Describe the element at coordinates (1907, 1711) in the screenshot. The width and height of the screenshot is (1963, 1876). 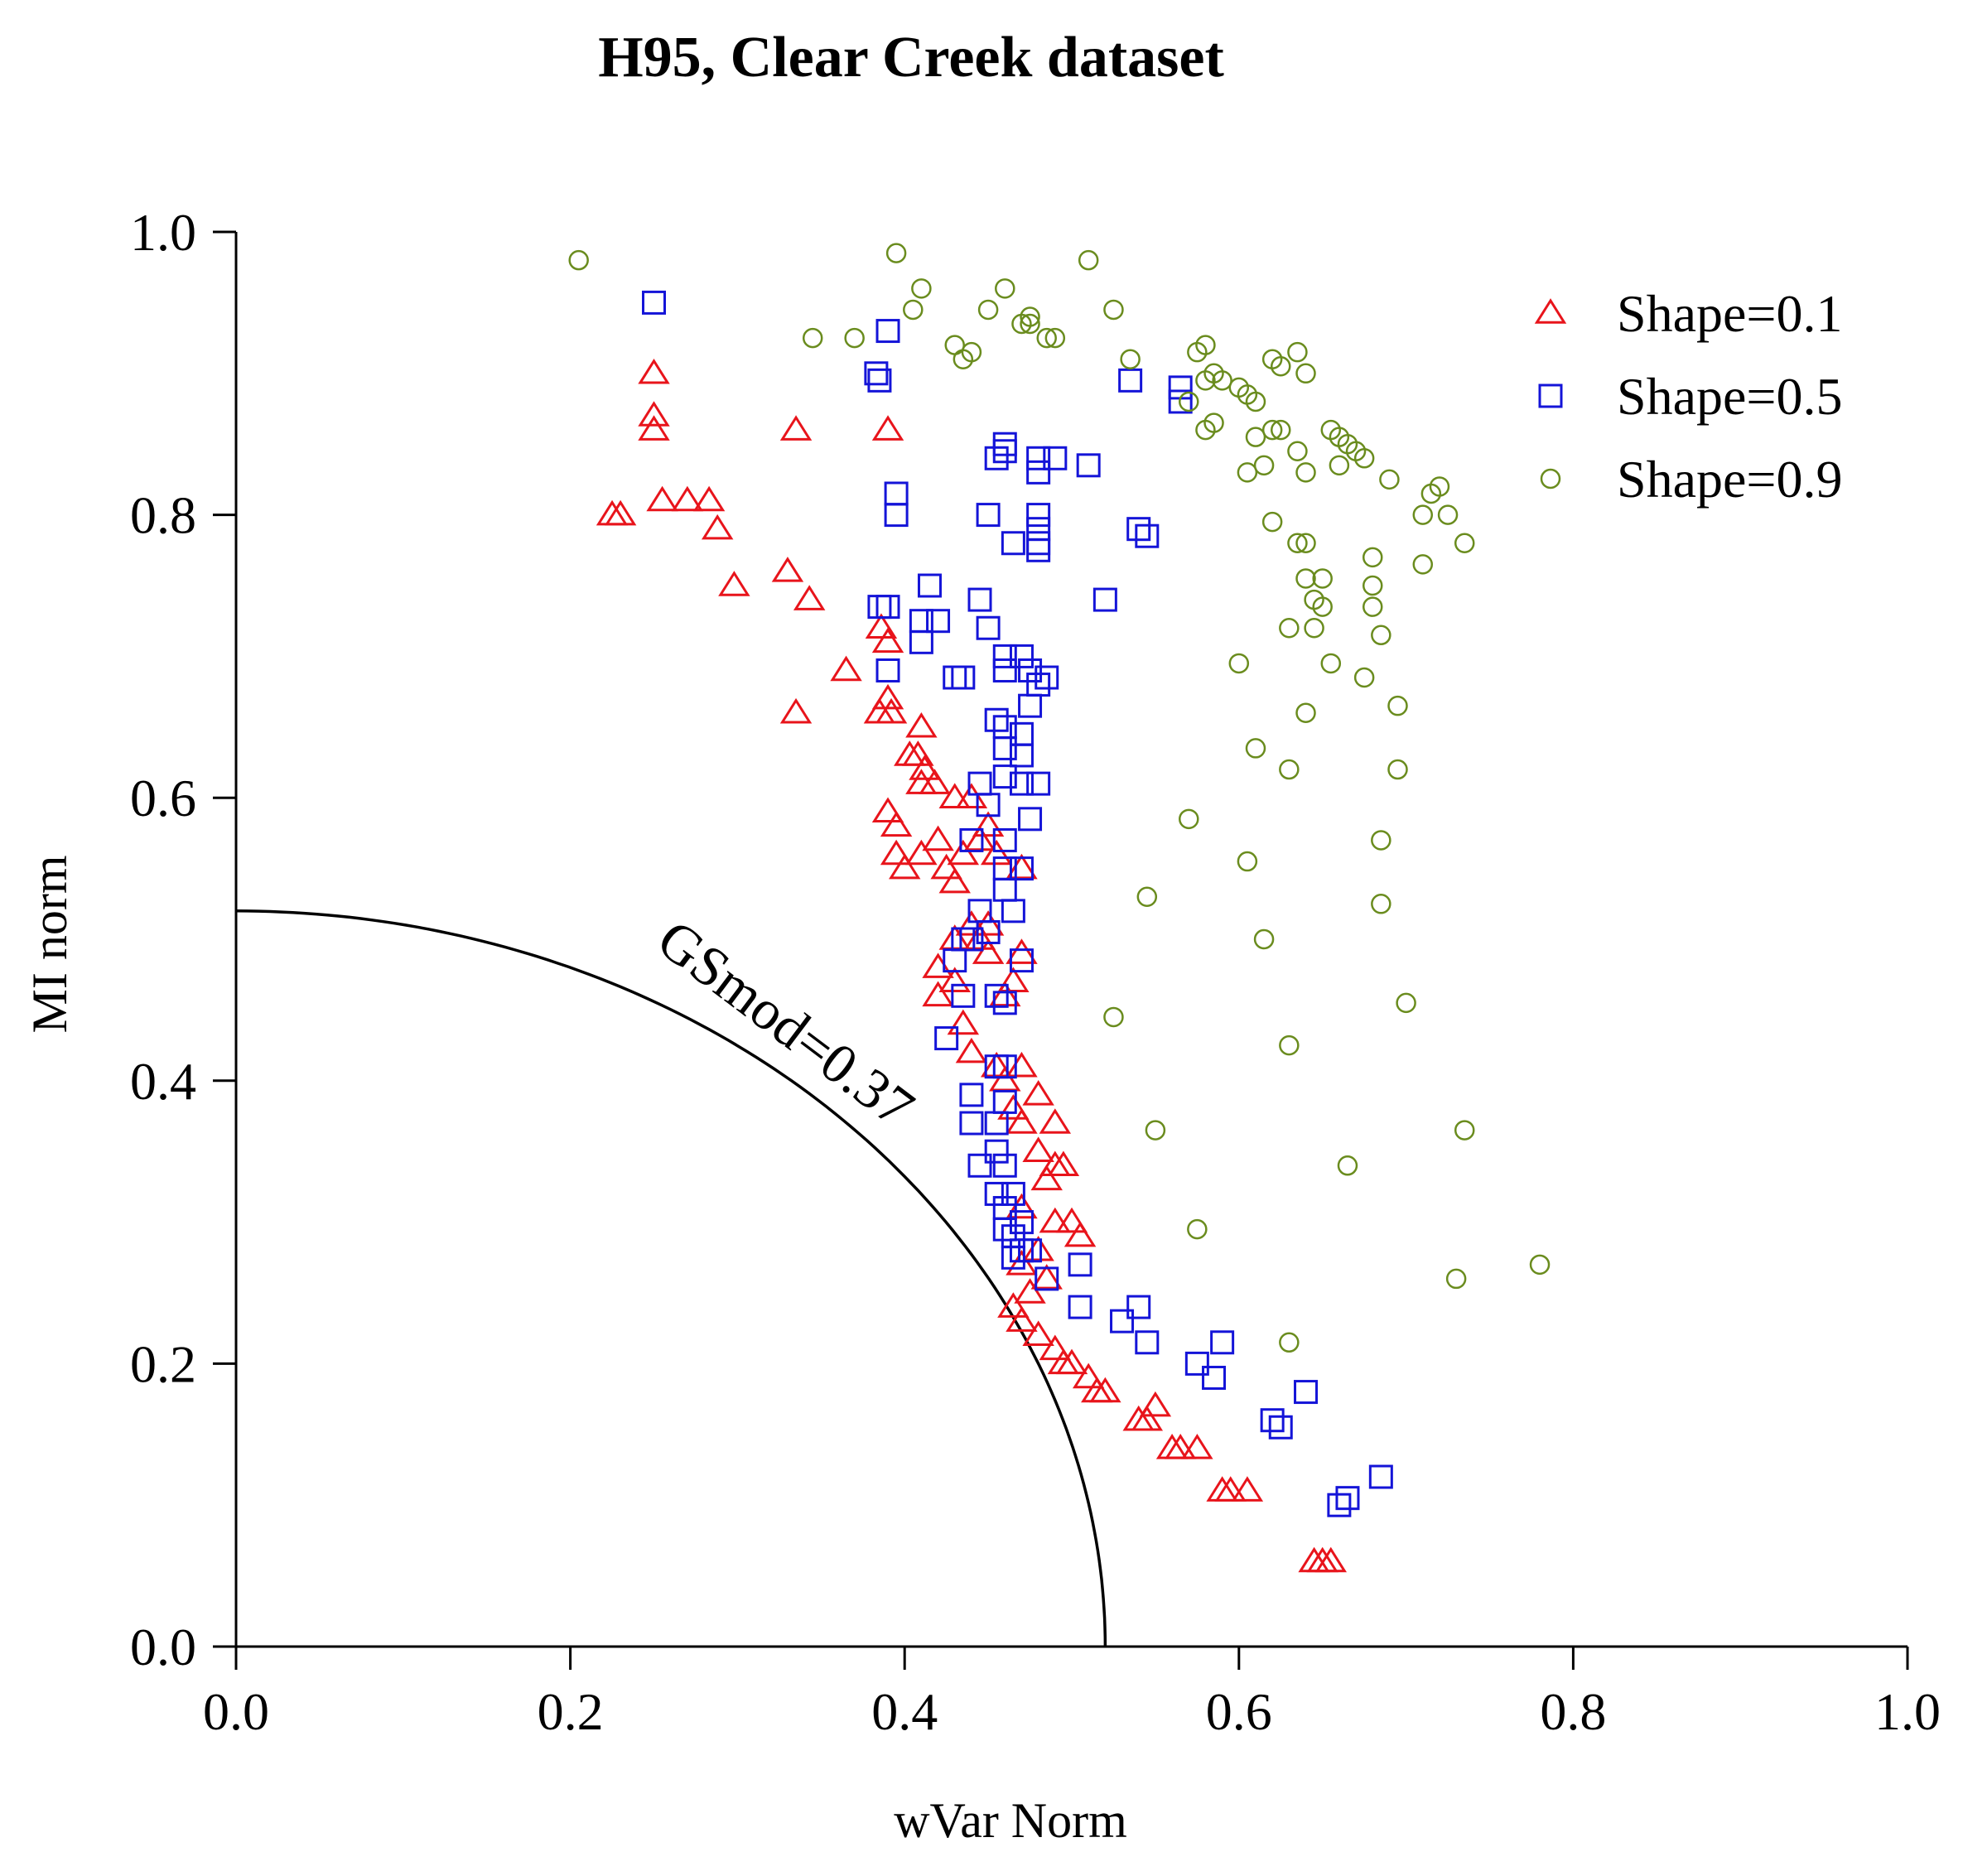
I see `x-tick-label: 1.0` at that location.